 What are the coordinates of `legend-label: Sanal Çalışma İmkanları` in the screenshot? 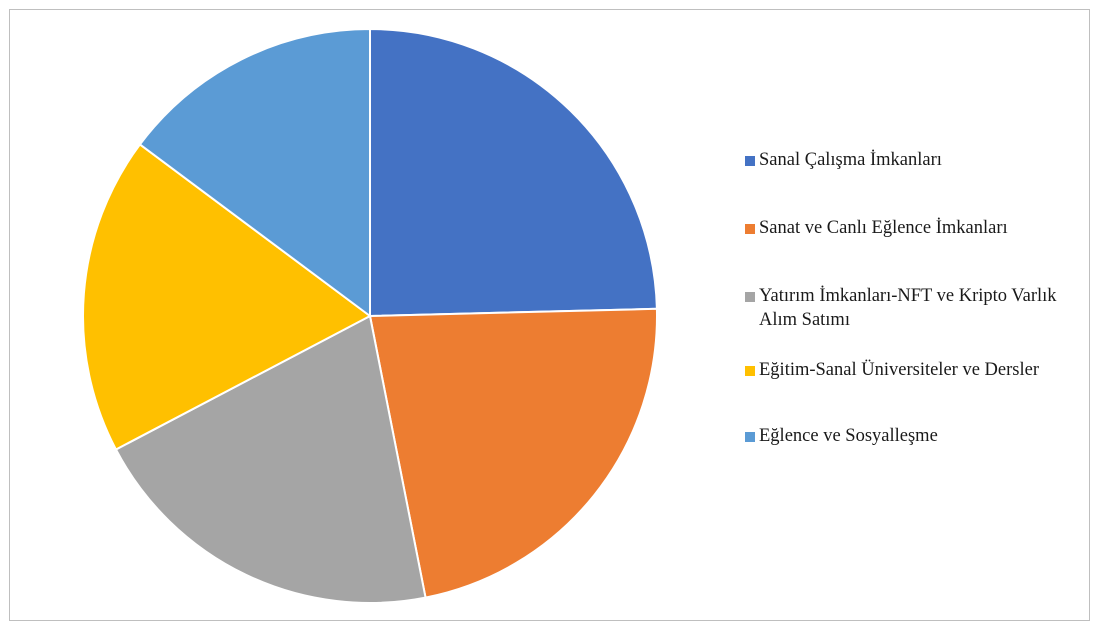 It's located at (850, 160).